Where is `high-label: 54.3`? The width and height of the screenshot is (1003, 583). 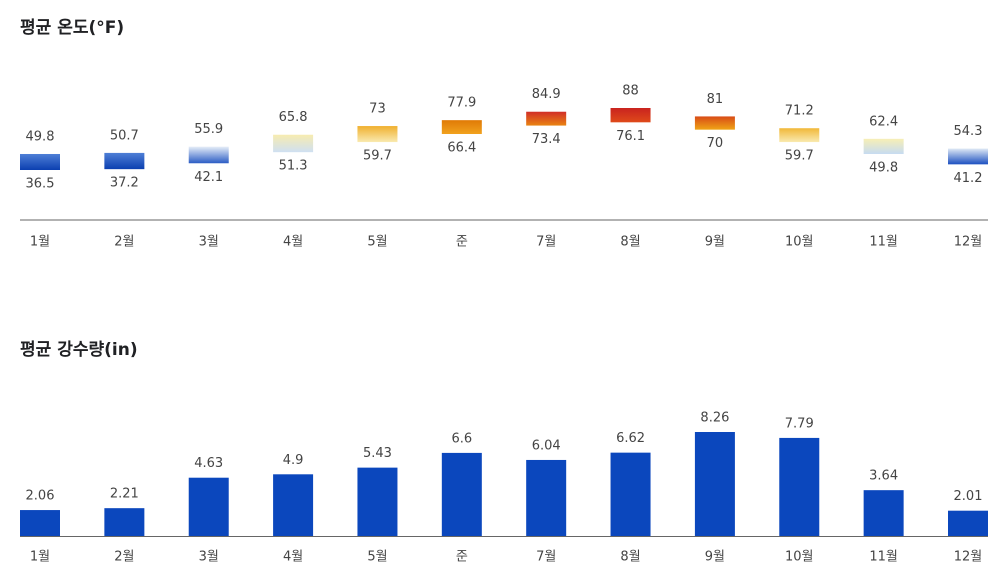
high-label: 54.3 is located at coordinates (968, 131).